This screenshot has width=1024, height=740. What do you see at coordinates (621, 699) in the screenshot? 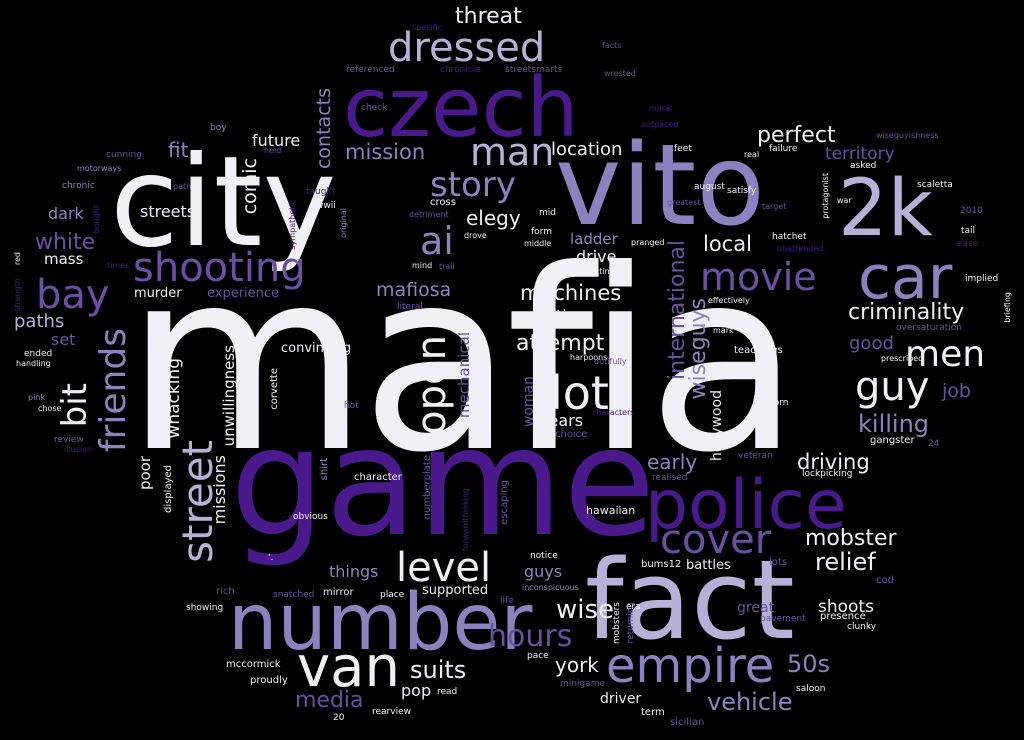
I see `word: driver` at bounding box center [621, 699].